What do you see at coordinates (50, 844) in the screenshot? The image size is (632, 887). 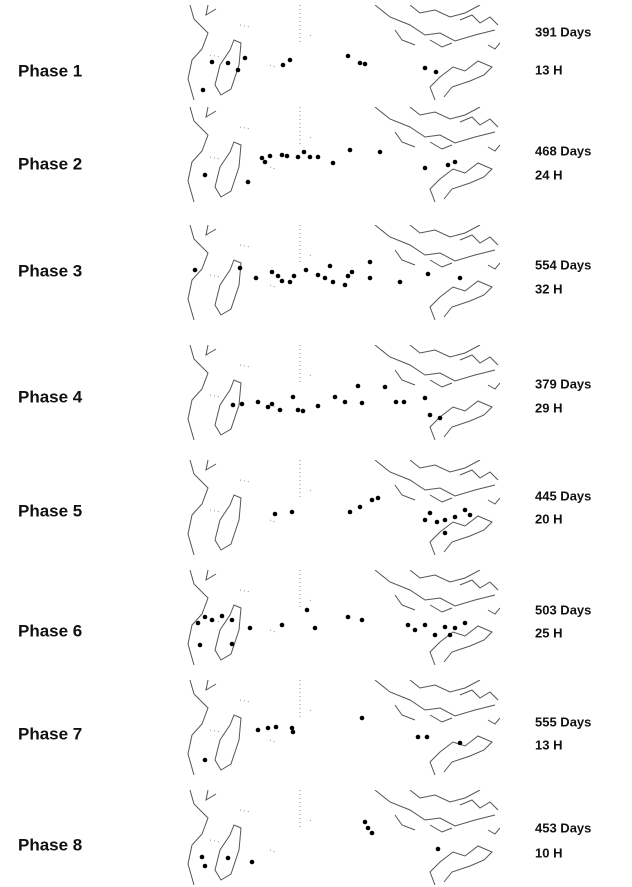 I see `phase-label: Phase 8` at bounding box center [50, 844].